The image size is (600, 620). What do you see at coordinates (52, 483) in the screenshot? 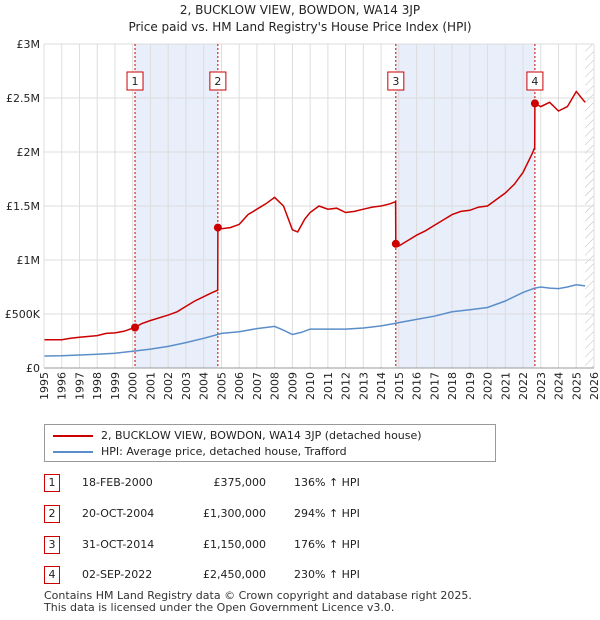
I see `sale-number-badge: 1` at bounding box center [52, 483].